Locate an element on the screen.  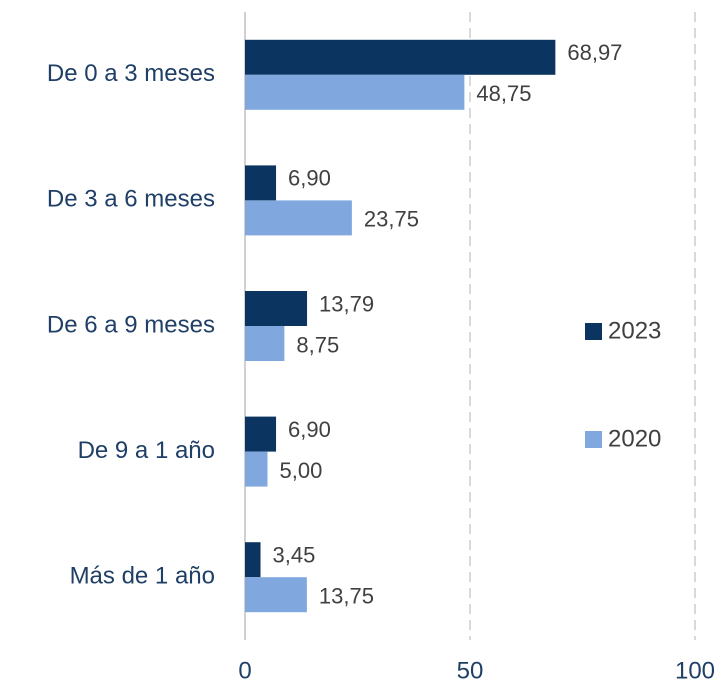
value-label: 13,75 is located at coordinates (346, 596).